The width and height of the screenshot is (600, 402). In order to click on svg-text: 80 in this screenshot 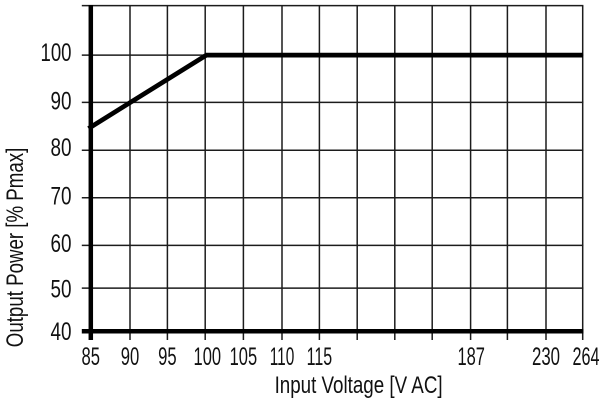, I will do `click(61, 148)`.